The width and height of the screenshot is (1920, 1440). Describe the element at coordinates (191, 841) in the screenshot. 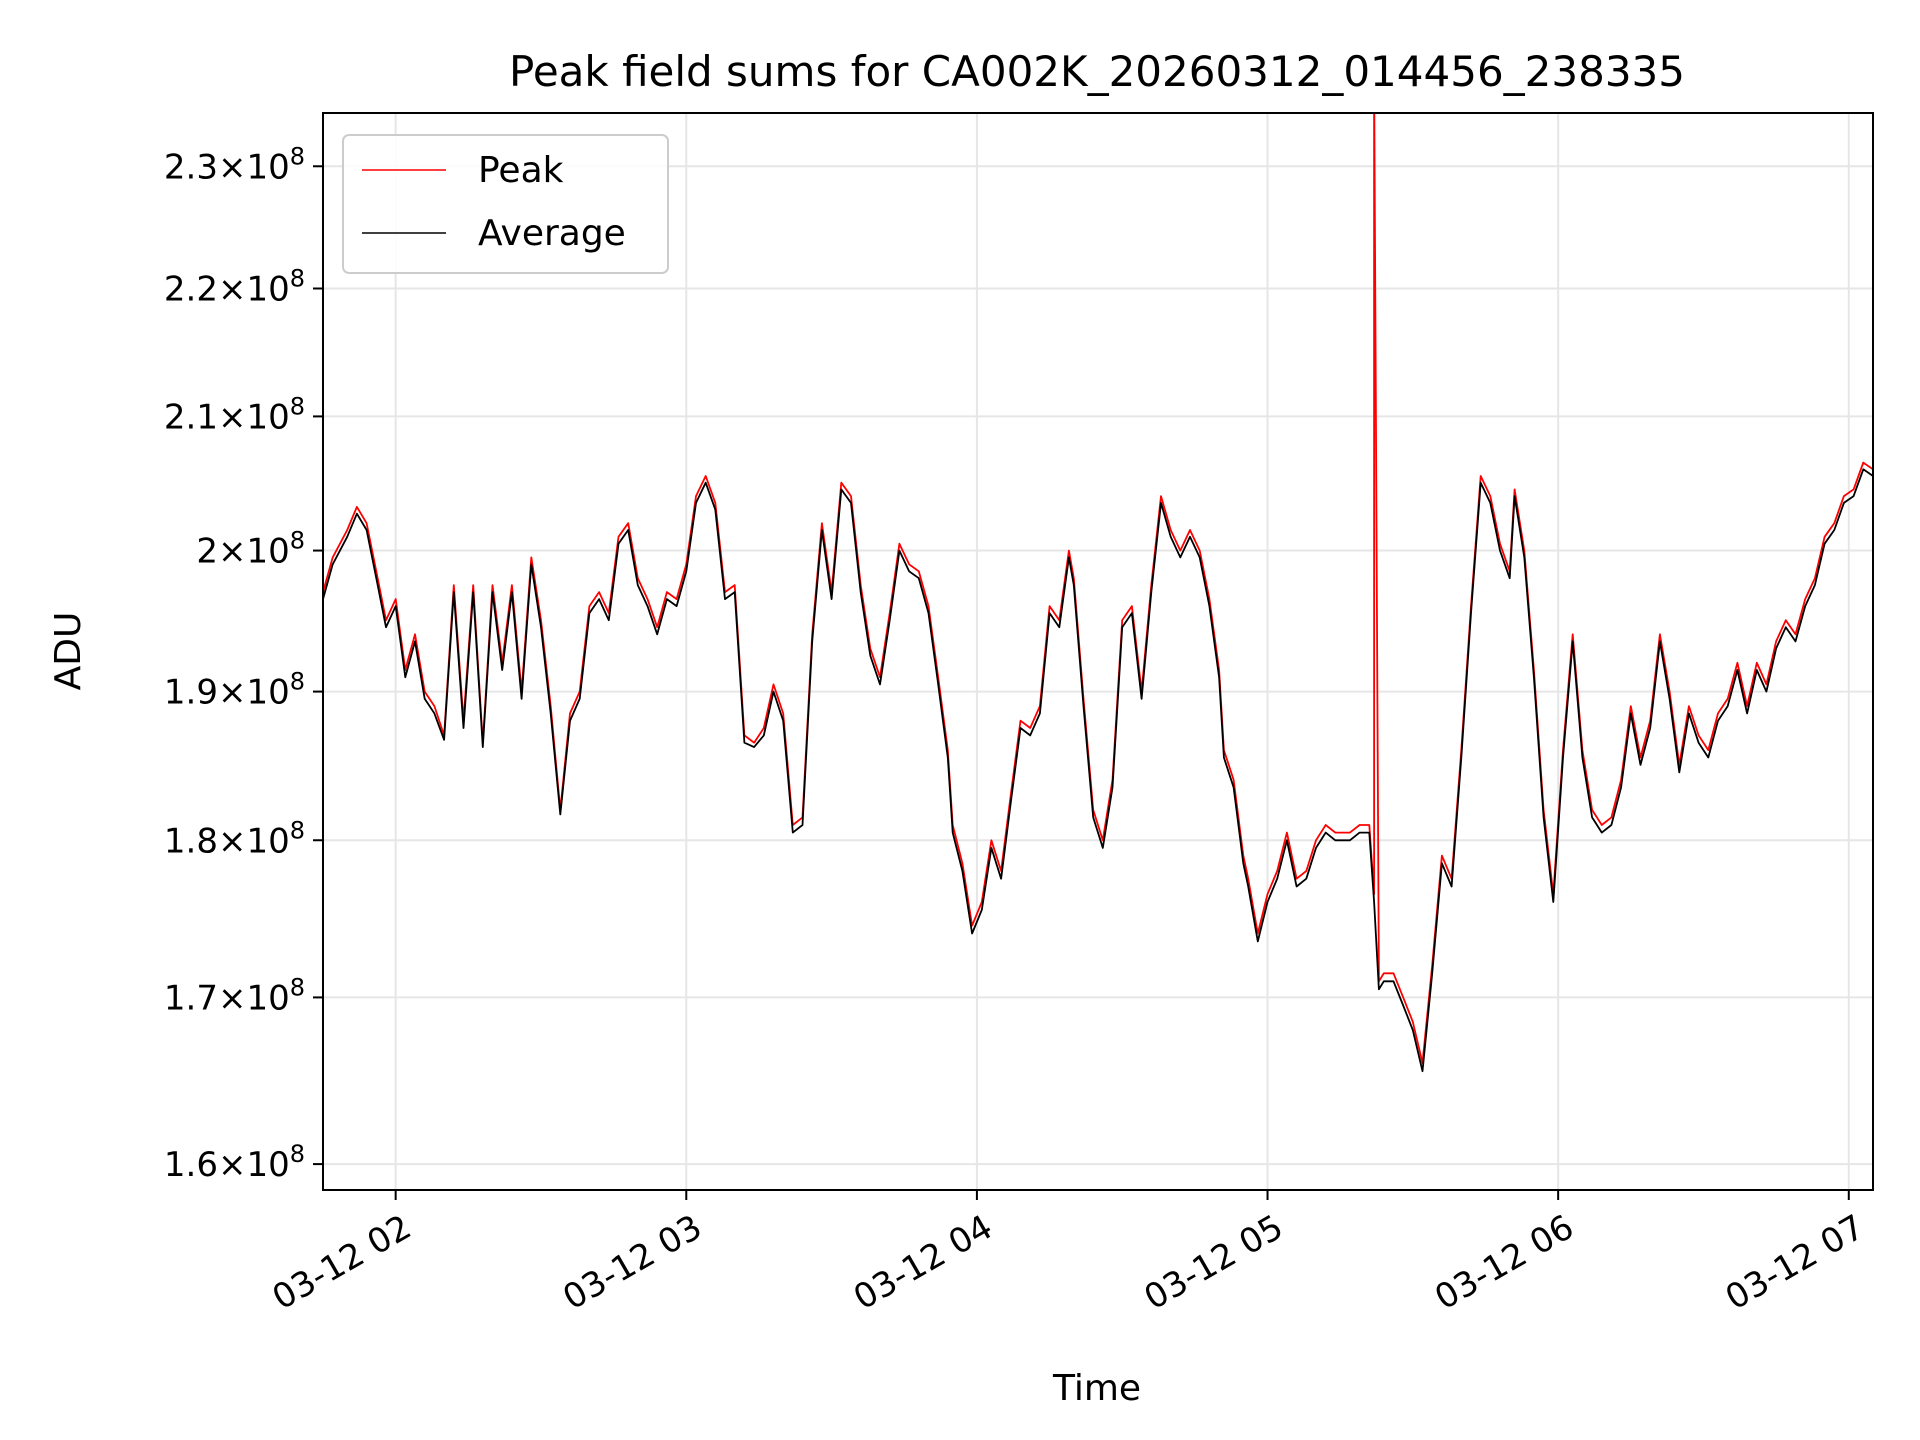

I see `y-tick-mantissa: 1.8` at that location.